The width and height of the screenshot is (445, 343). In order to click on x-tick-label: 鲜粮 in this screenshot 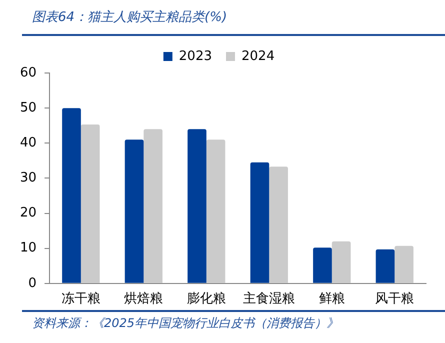, I will do `click(331, 299)`.